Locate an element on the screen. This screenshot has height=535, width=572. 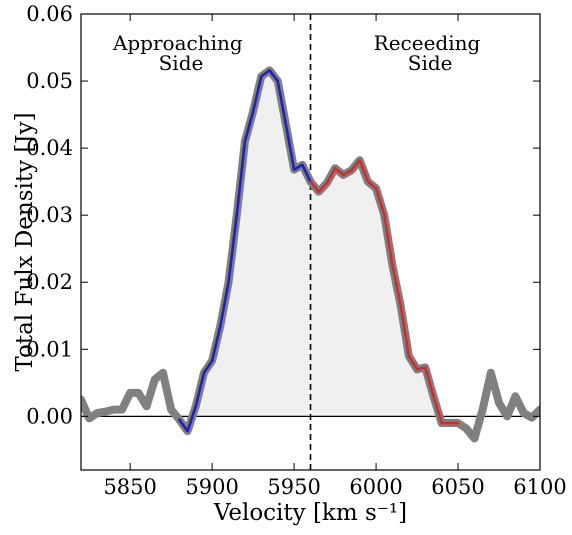
x-tick-label: 6000 is located at coordinates (375, 487).